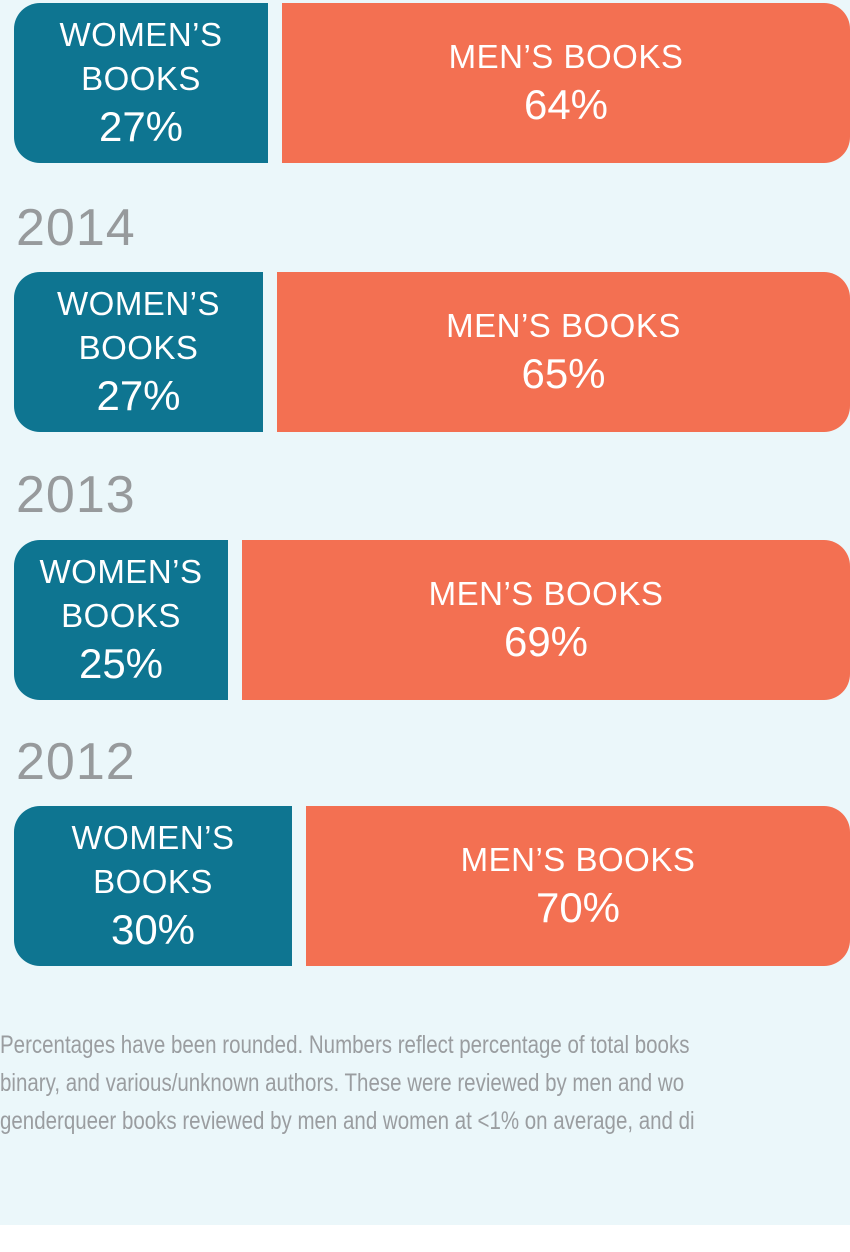 The width and height of the screenshot is (850, 1252). Describe the element at coordinates (566, 104) in the screenshot. I see `men-value: 64%` at that location.